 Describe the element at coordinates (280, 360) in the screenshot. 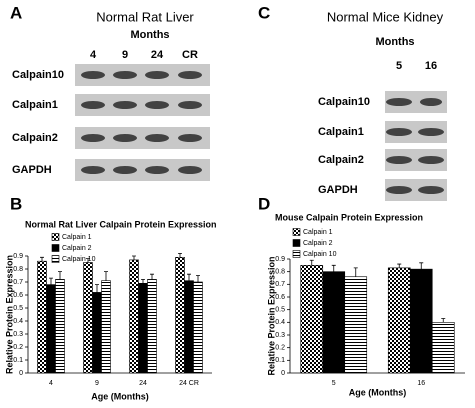

I see `y-tick-label: 0.1` at that location.